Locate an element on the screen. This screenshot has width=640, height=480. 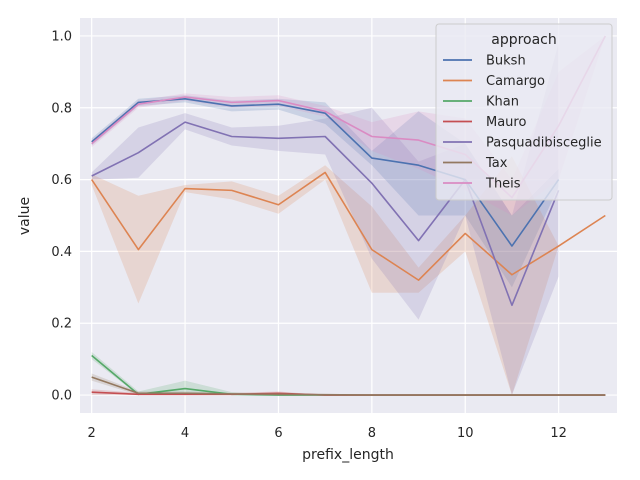
y-tick-label-2: 0.4 is located at coordinates (61, 252).